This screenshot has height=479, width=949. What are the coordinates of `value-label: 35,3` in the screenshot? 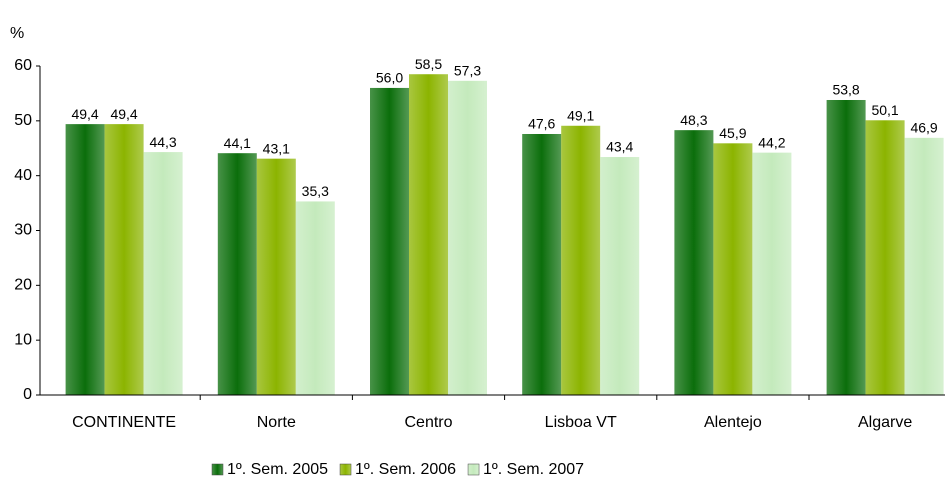 It's located at (315, 191).